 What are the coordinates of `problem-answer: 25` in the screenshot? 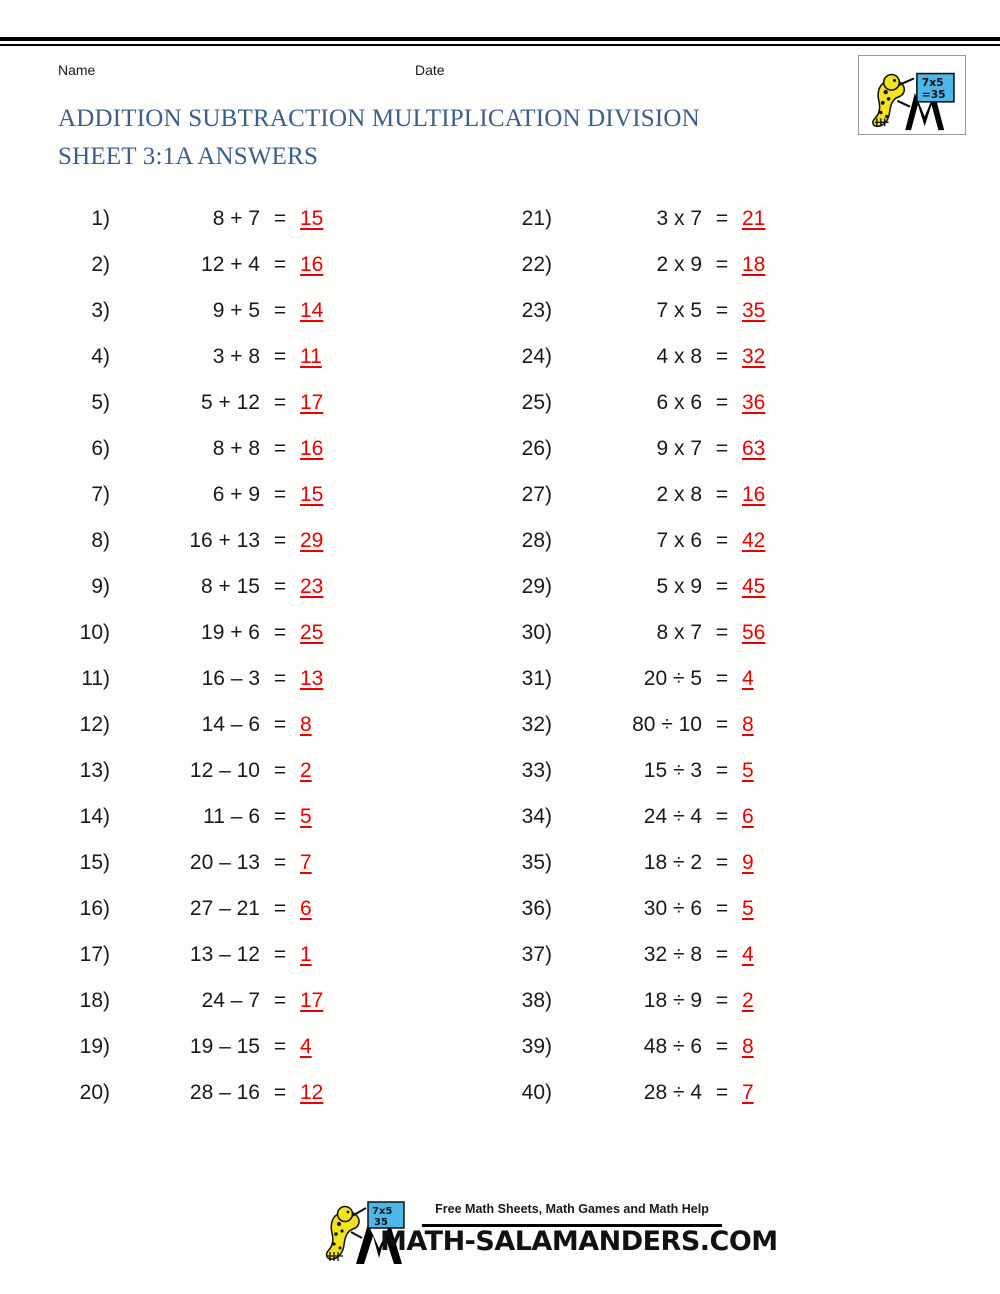 It's located at (312, 632).